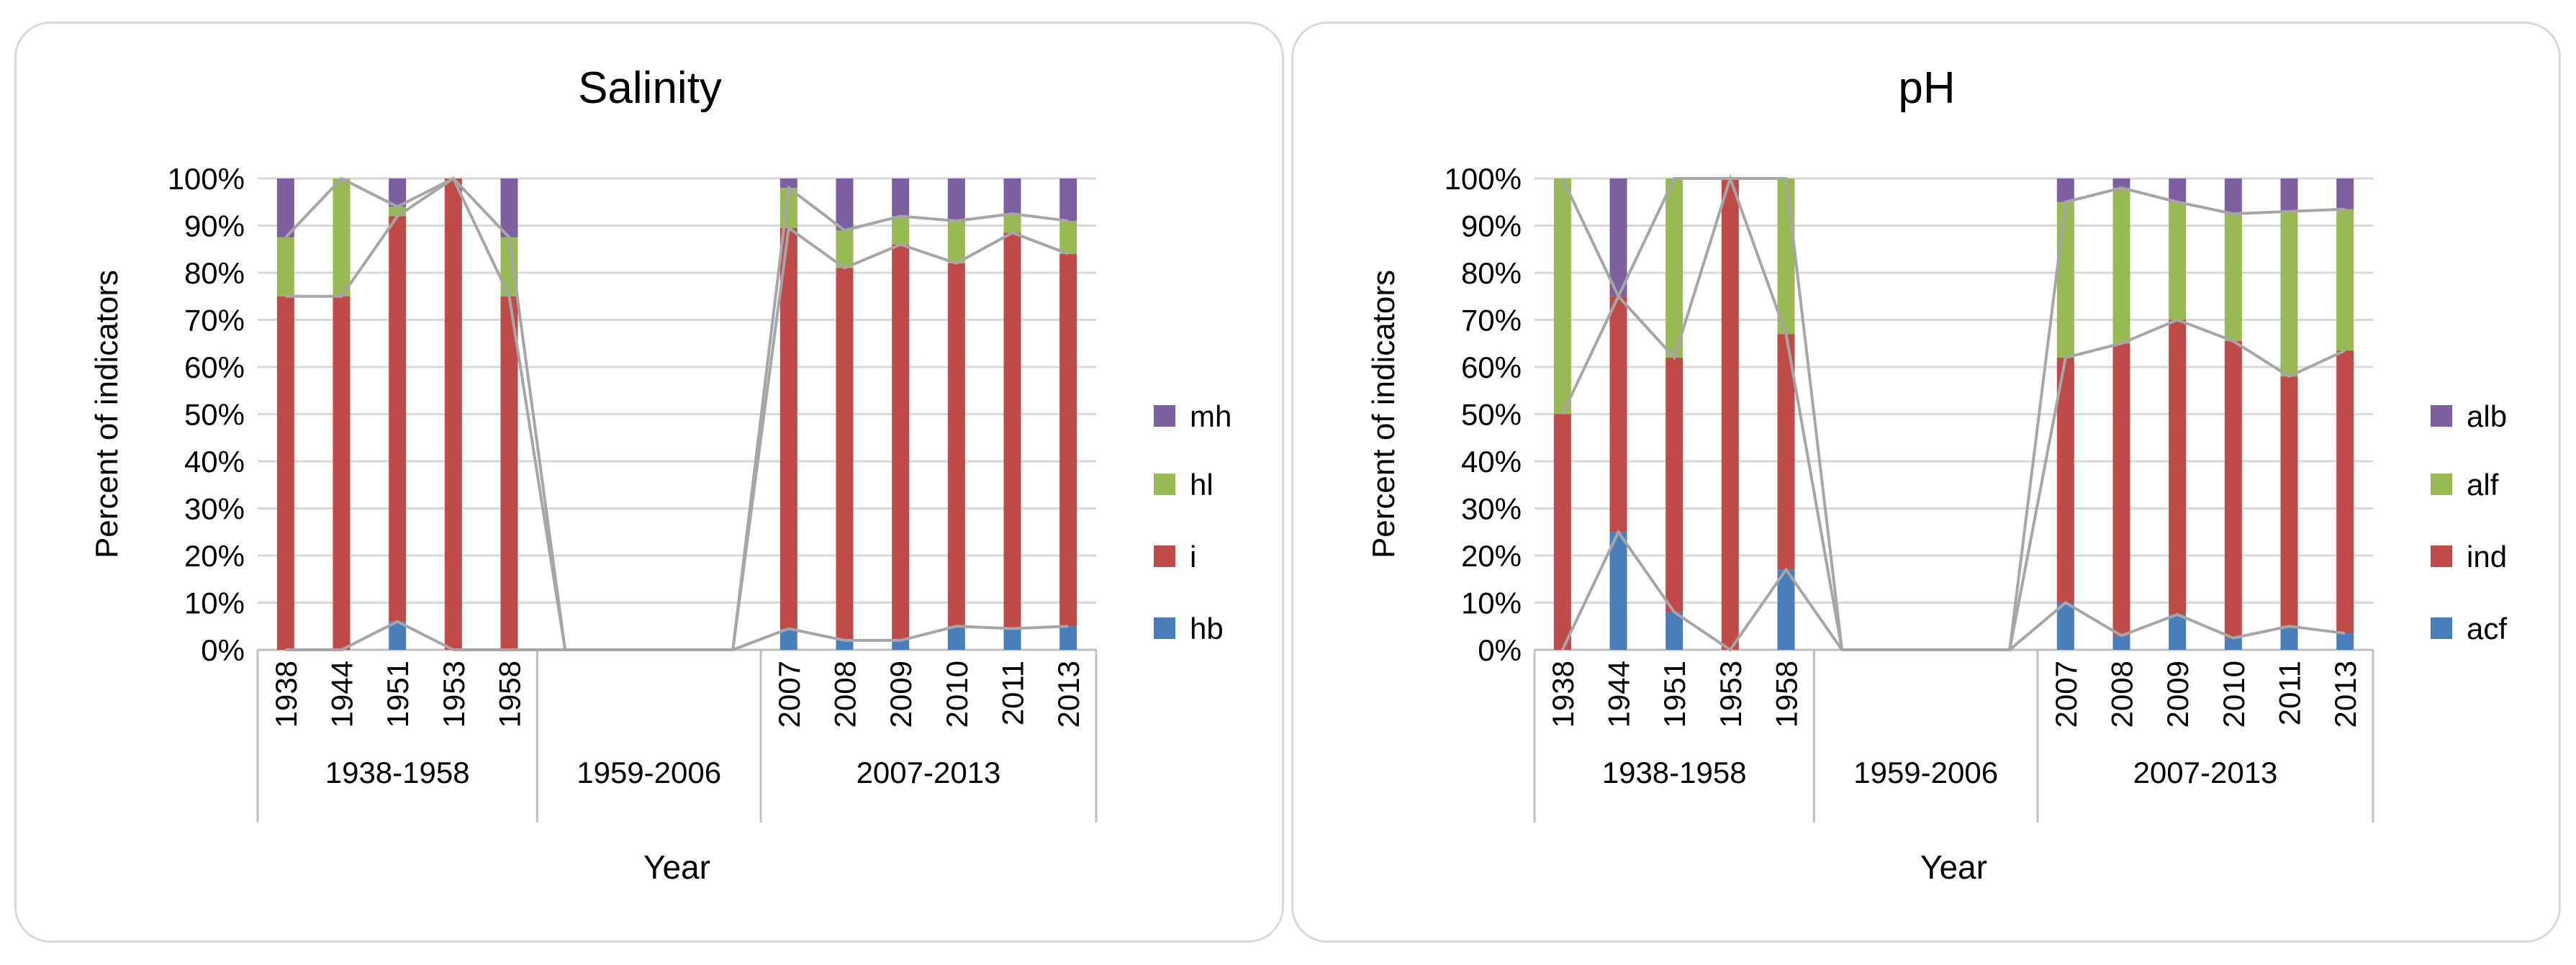 This screenshot has width=2576, height=965. I want to click on category-label: 2008, so click(845, 695).